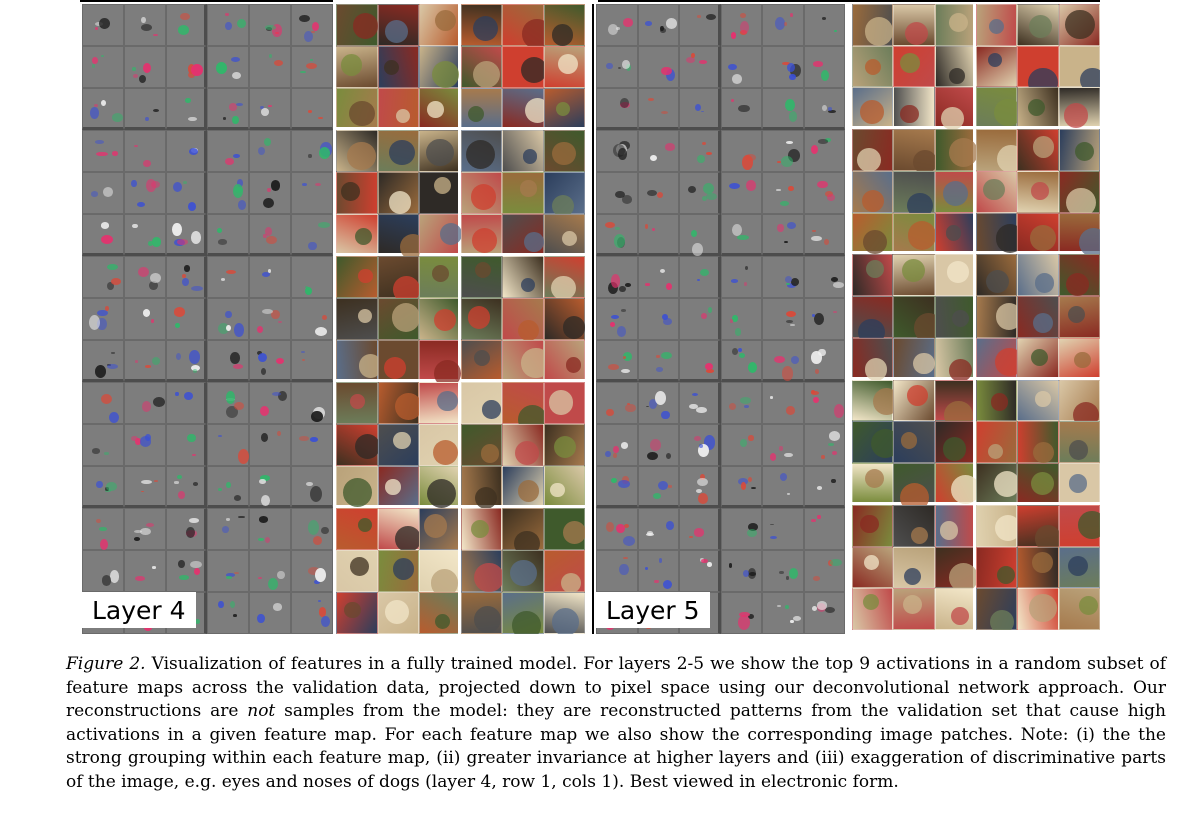 The image size is (1186, 814). I want to click on top-rule-right, so click(849, 1).